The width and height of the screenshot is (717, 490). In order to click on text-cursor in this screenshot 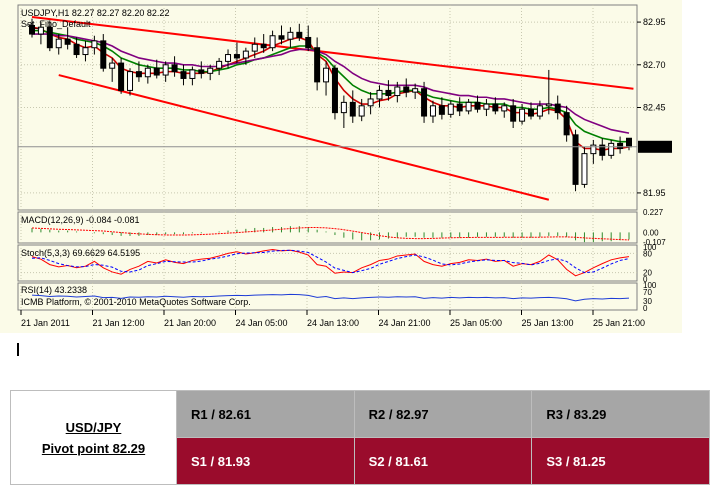, I will do `click(18, 349)`.